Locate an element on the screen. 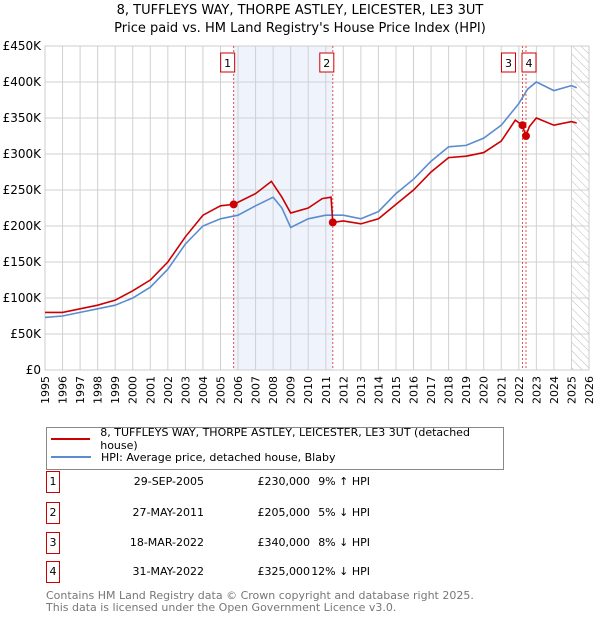 This screenshot has width=600, height=620. x-tick-label: 2008 is located at coordinates (273, 390).